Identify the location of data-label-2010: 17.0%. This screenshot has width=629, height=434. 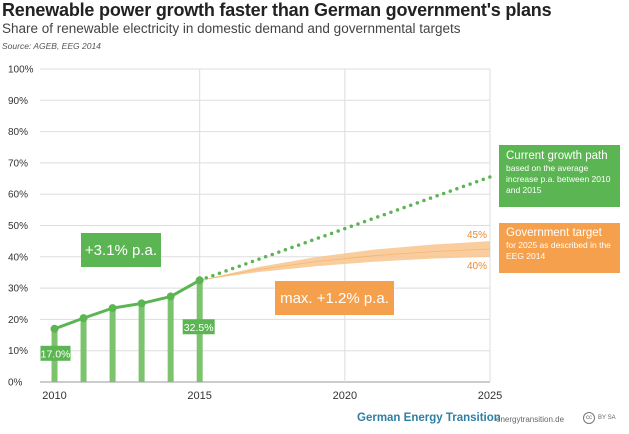
(56, 354).